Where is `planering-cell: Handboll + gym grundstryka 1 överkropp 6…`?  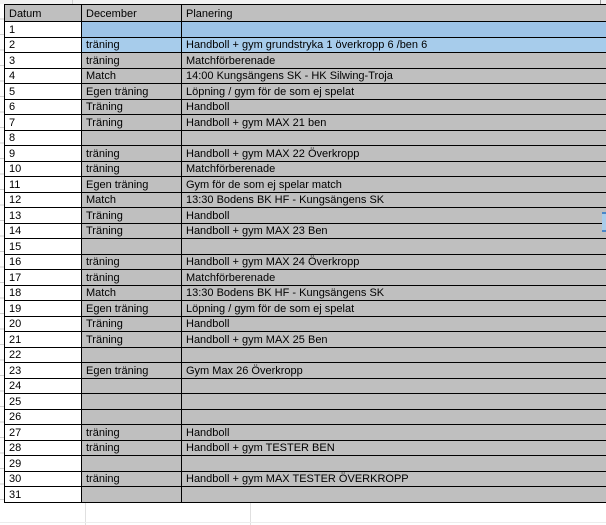 planering-cell: Handboll + gym grundstryka 1 överkropp 6… is located at coordinates (393, 44).